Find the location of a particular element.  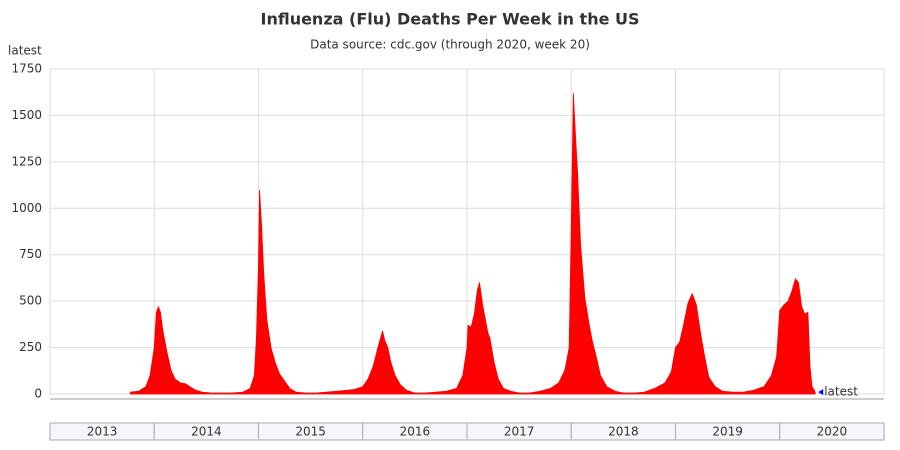

y-tick-label: 250 is located at coordinates (30, 347).